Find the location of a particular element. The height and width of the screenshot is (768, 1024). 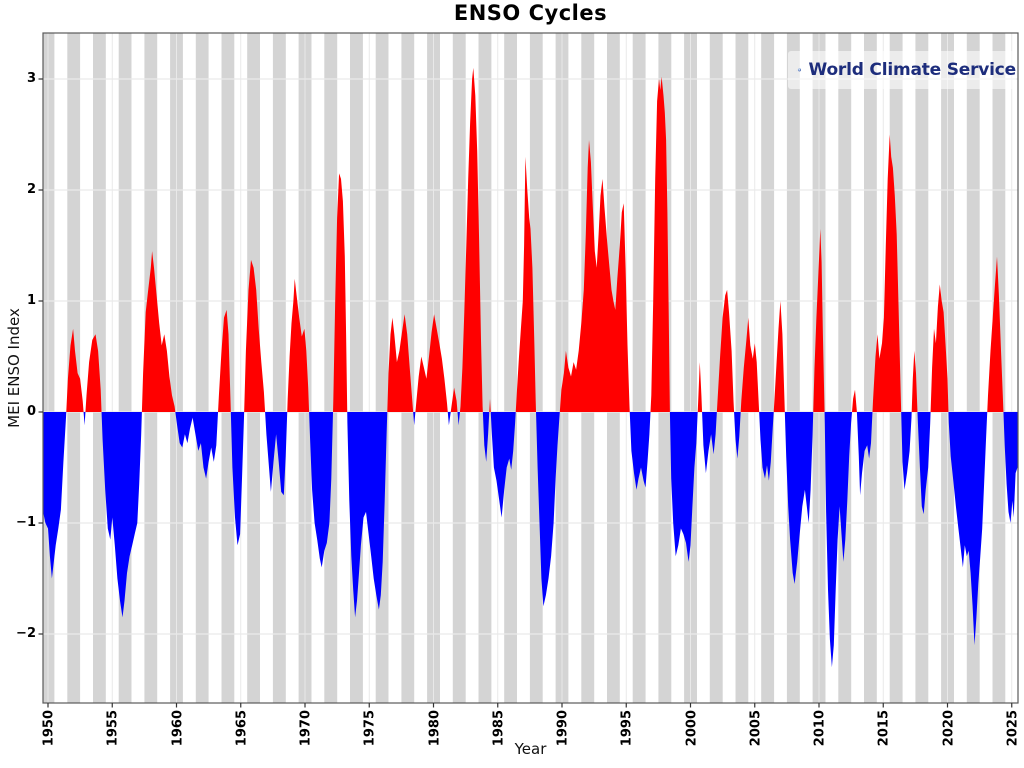

chart-title: ENSO Cycles is located at coordinates (530, 13).